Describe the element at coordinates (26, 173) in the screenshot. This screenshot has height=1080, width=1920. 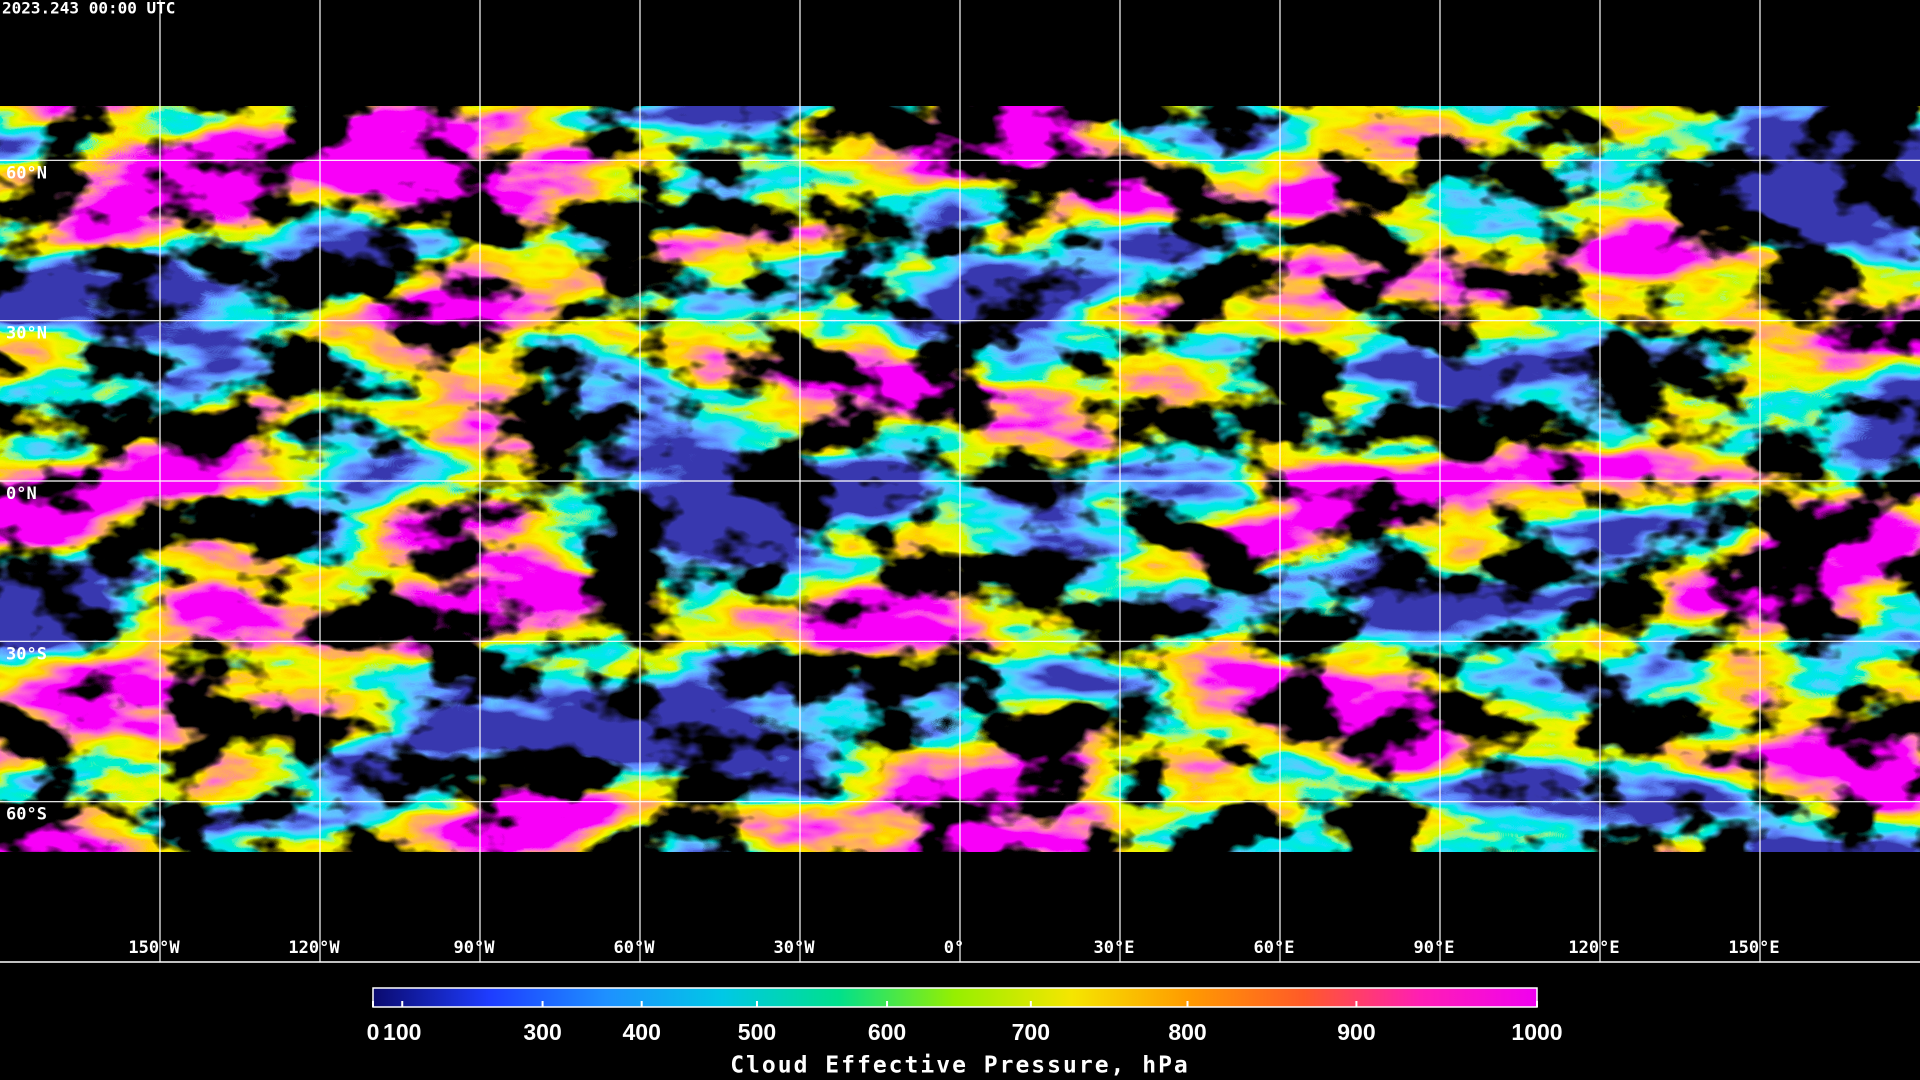
I see `latitude-label: 60°N` at that location.